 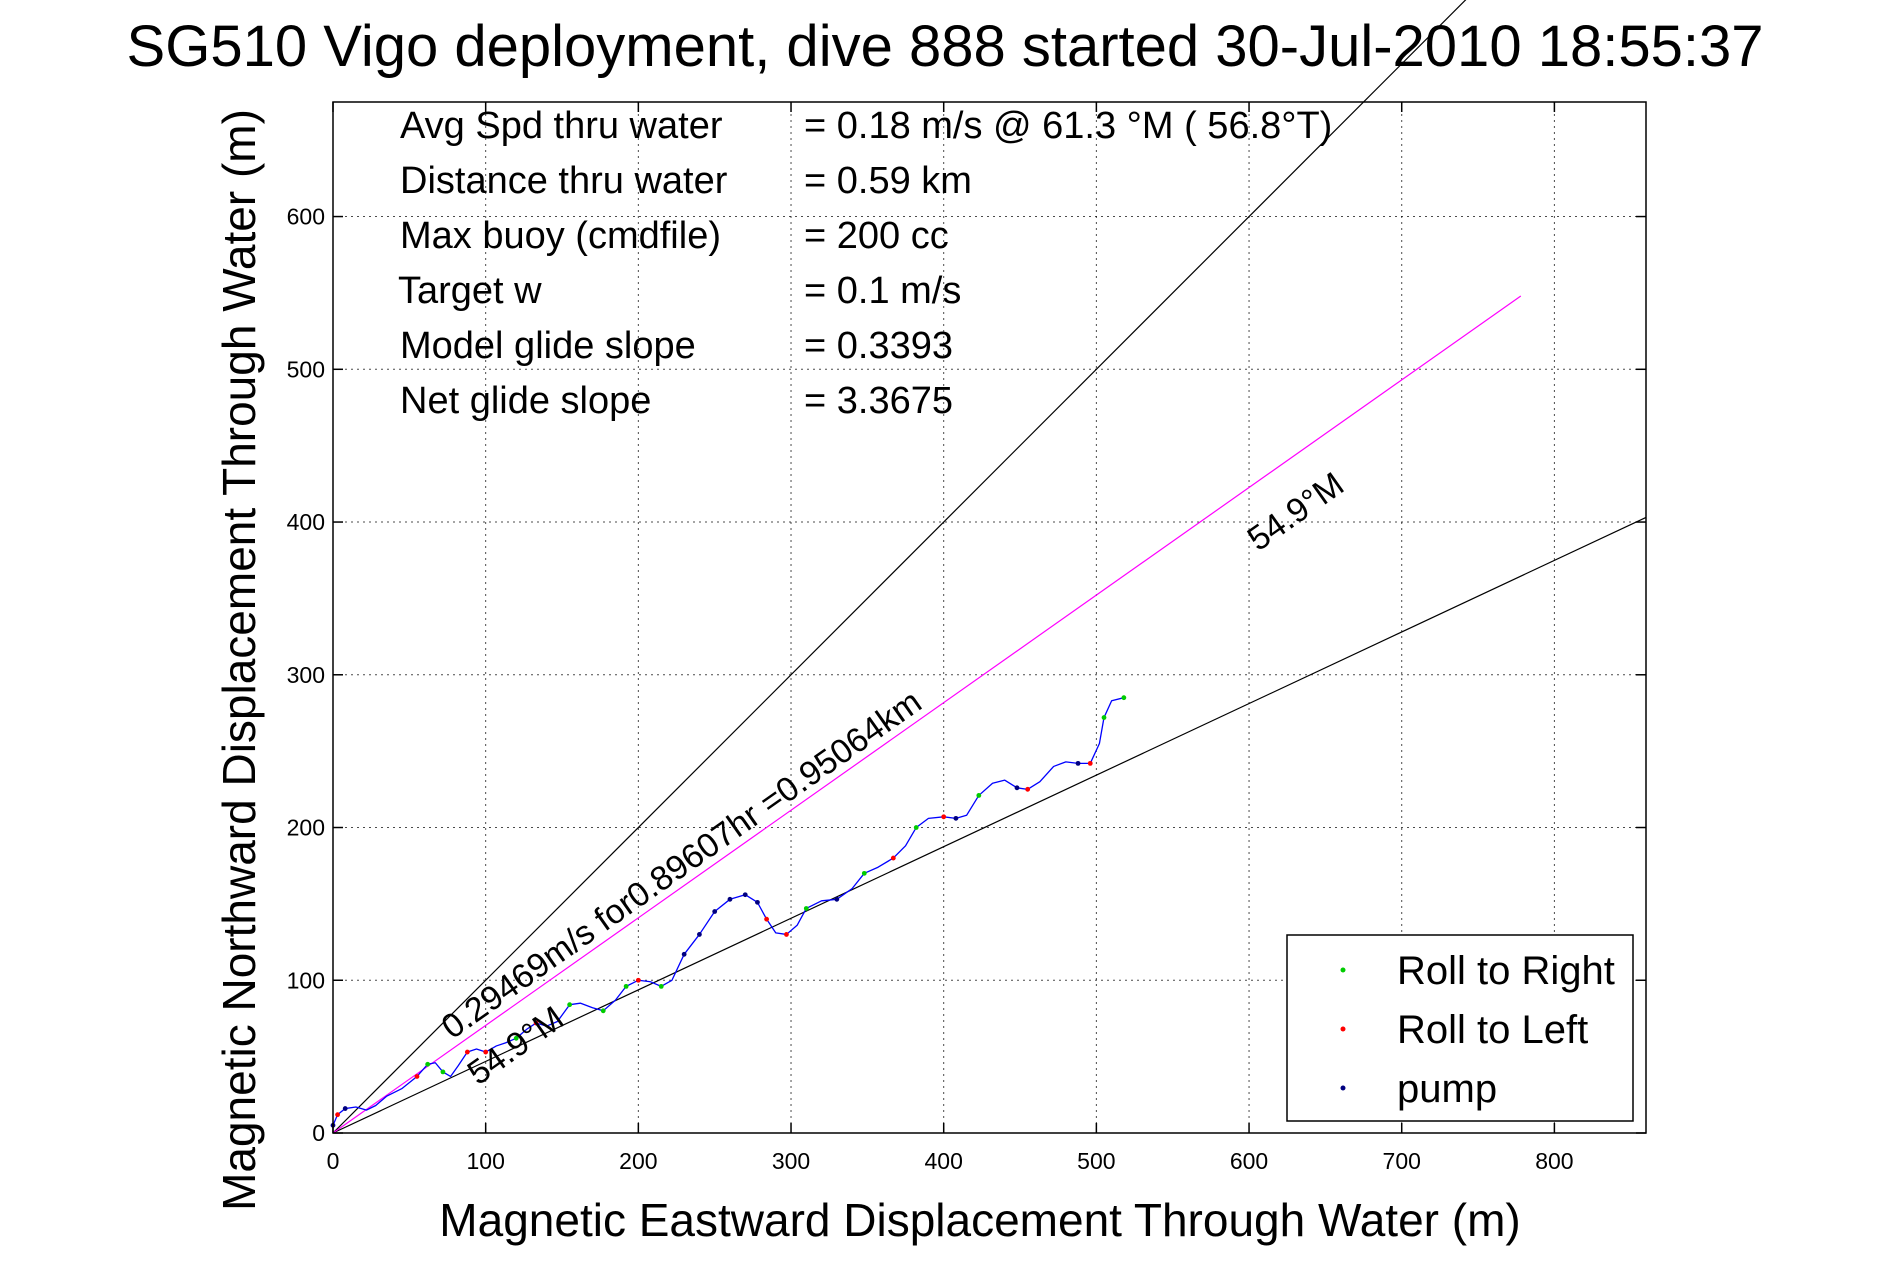 I want to click on x-tick-label: 200, so click(x=638, y=1161).